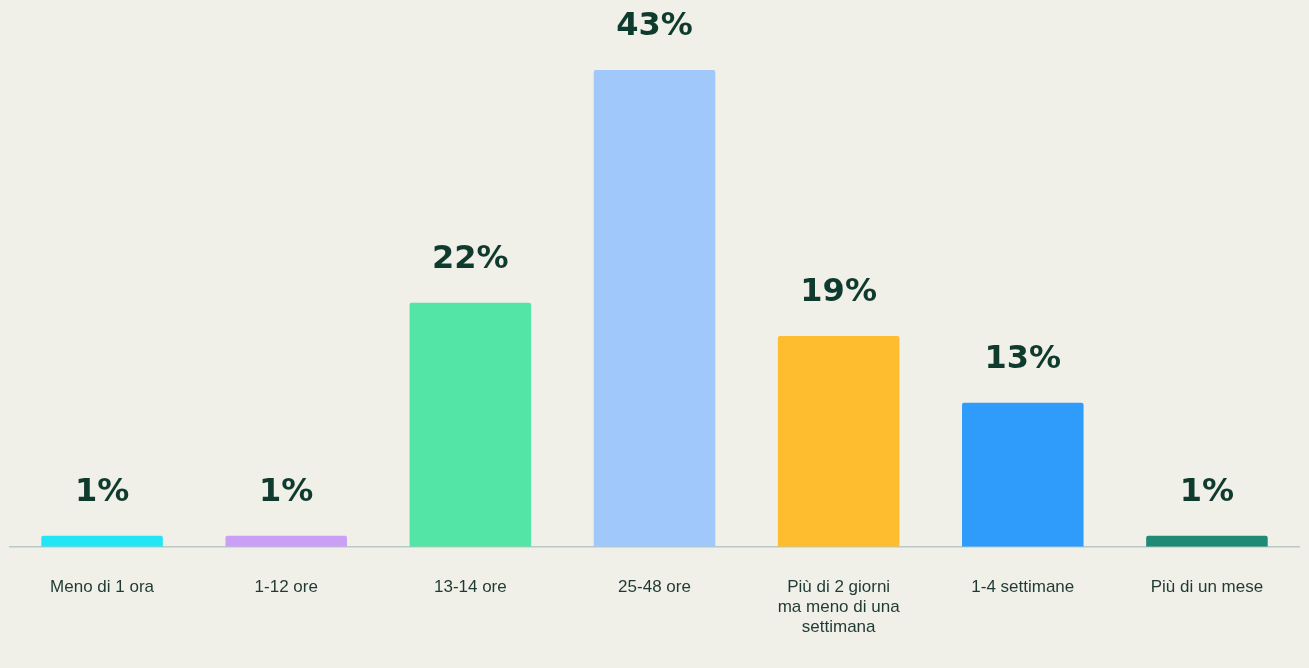  What do you see at coordinates (470, 257) in the screenshot?
I see `data-label: 22%` at bounding box center [470, 257].